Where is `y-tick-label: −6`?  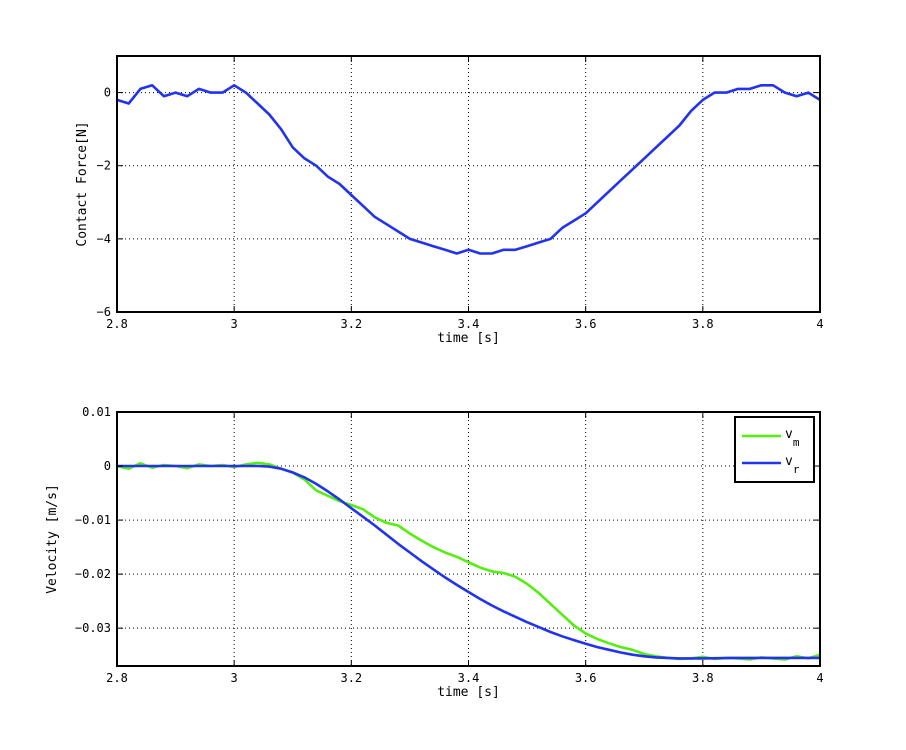 y-tick-label: −6 is located at coordinates (104, 312).